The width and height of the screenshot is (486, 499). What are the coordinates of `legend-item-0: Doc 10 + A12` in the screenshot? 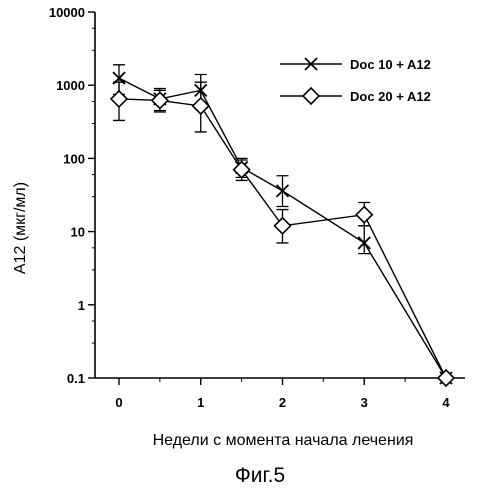 It's located at (355, 64).